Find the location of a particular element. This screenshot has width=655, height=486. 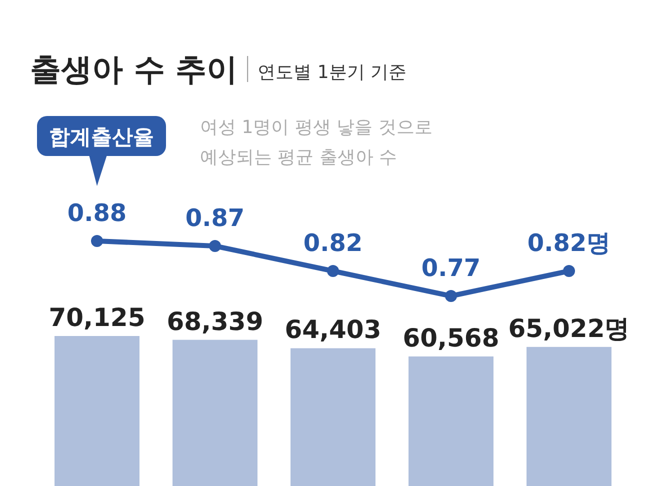

chart-subtitle: 연도별 1분기 기준 is located at coordinates (332, 72).